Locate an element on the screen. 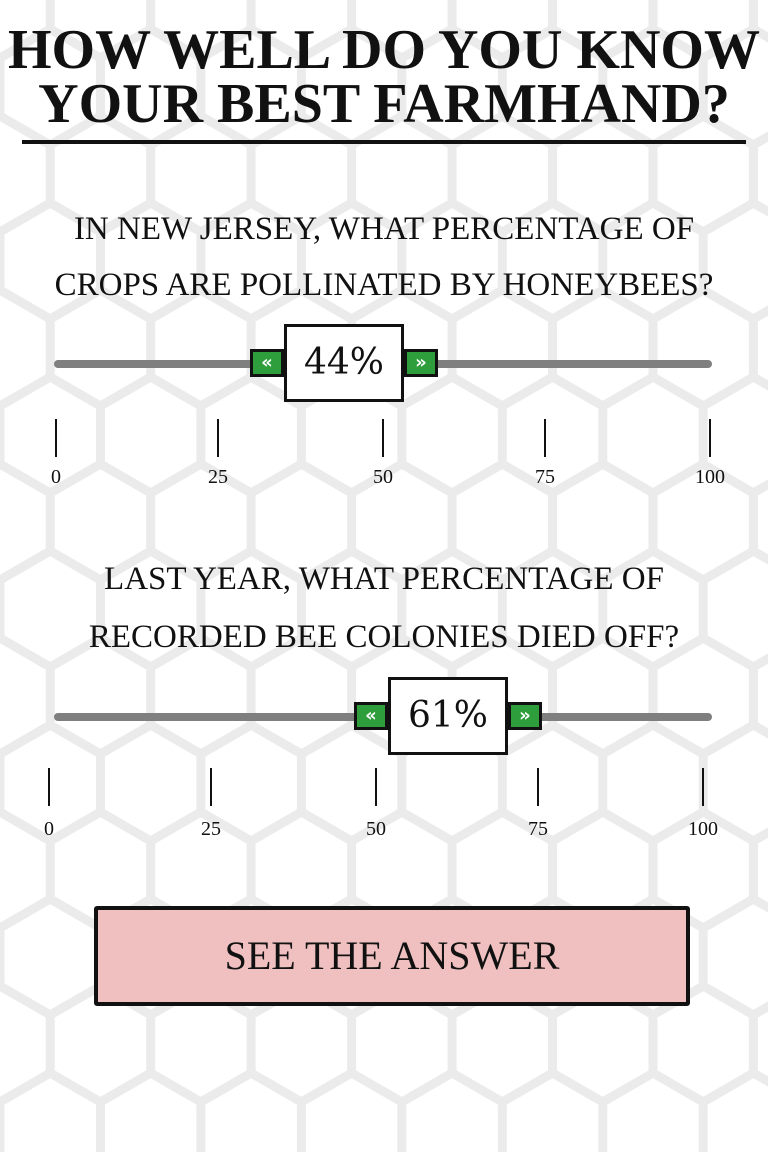  question-2-line-2: RECORDED BEE COLONIES DIED OFF? is located at coordinates (384, 637).